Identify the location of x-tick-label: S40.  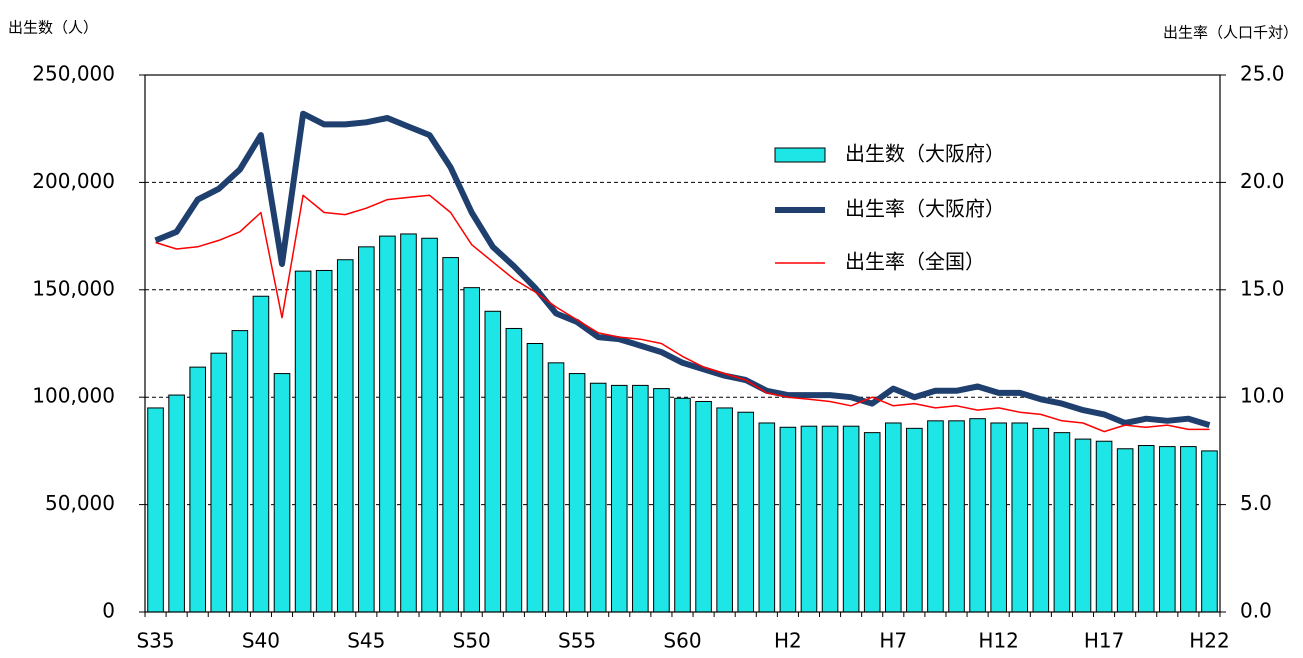
(261, 641).